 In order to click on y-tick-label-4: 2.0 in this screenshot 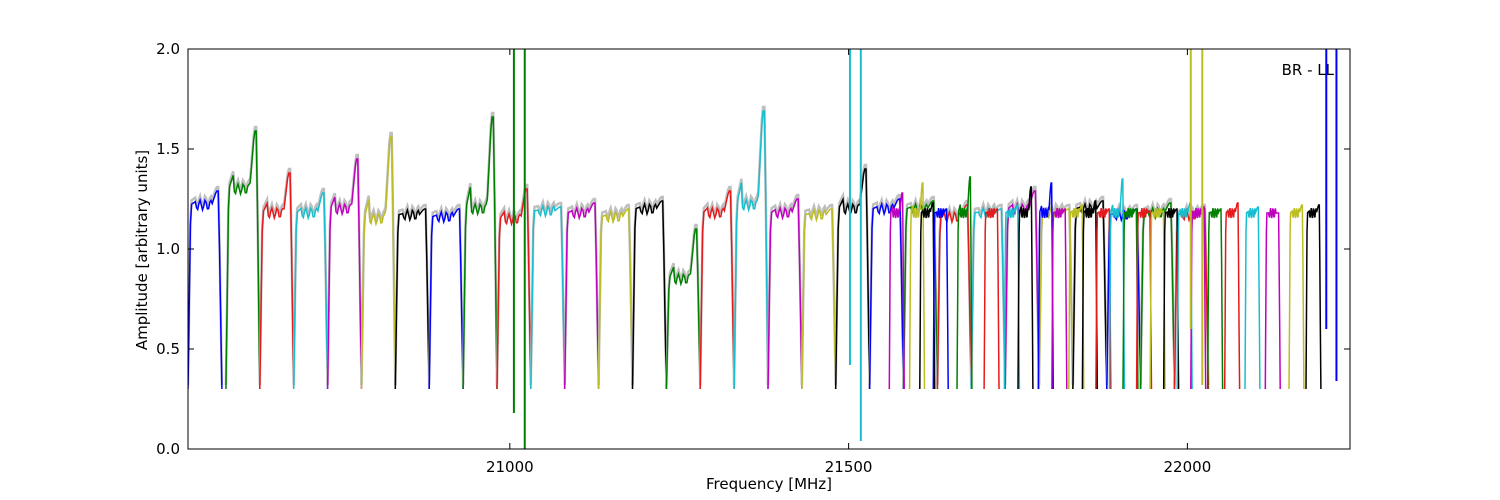, I will do `click(168, 49)`.